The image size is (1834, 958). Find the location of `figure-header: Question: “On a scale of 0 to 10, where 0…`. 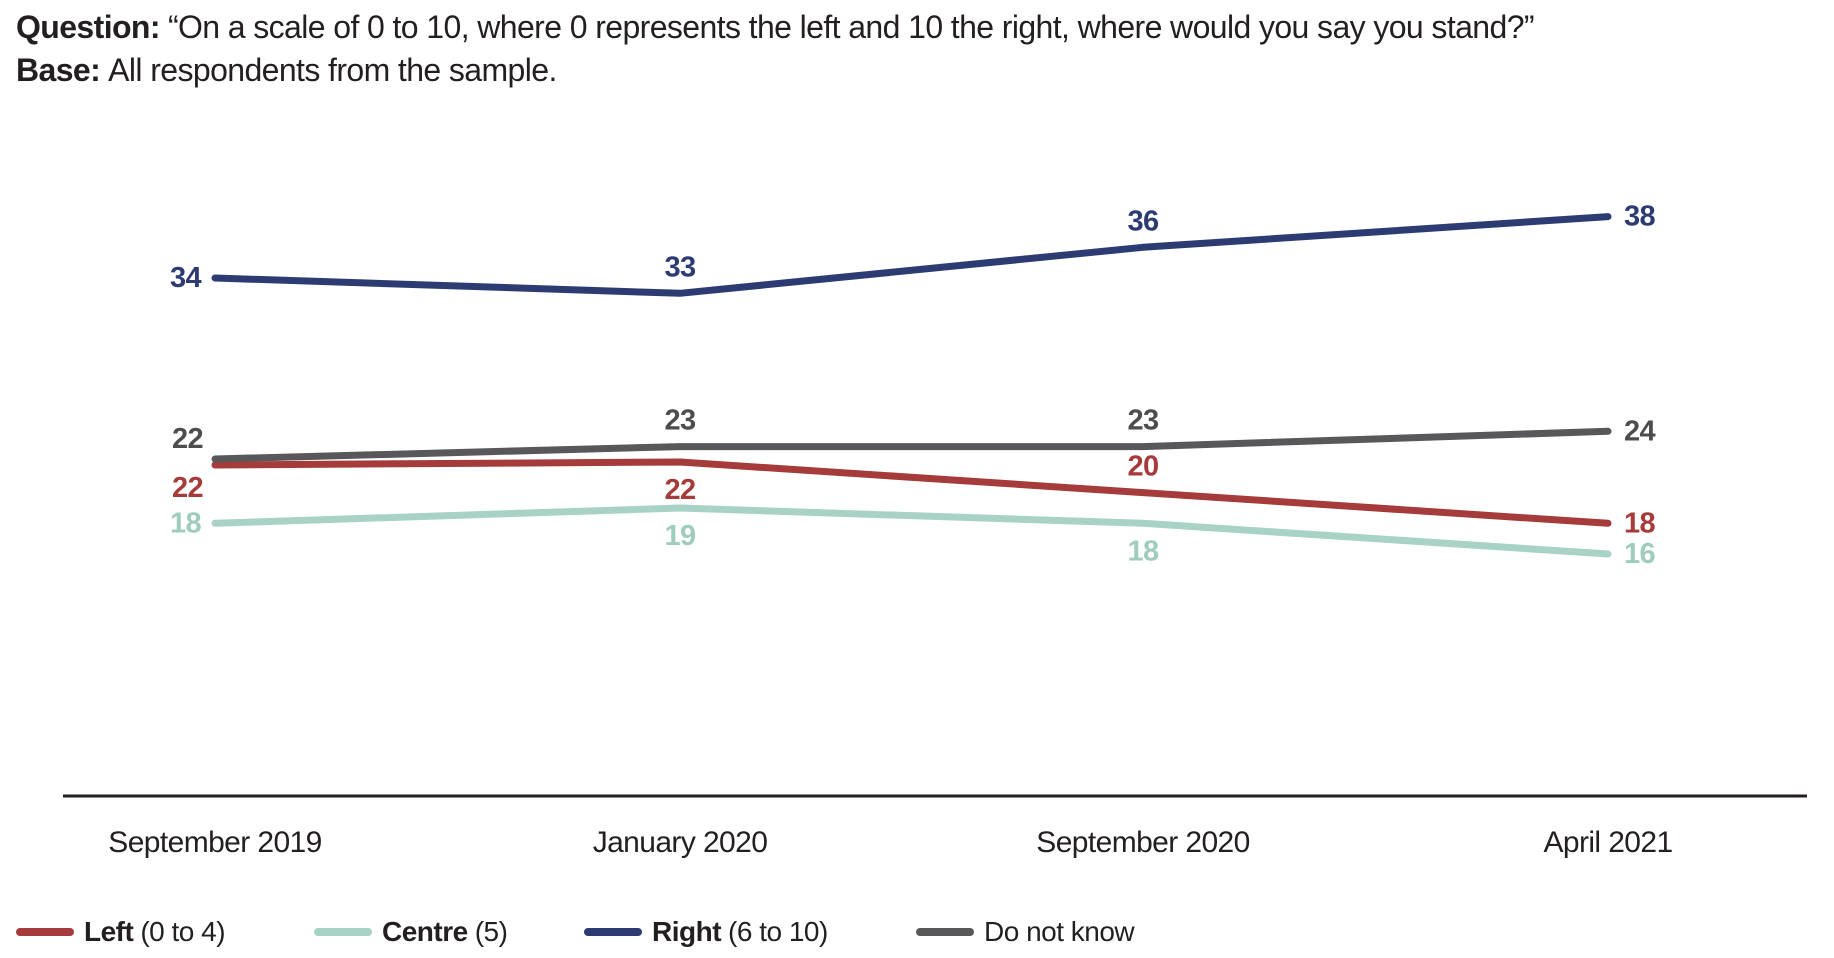

figure-header: Question: “On a scale of 0 to 10, where 0… is located at coordinates (920, 49).